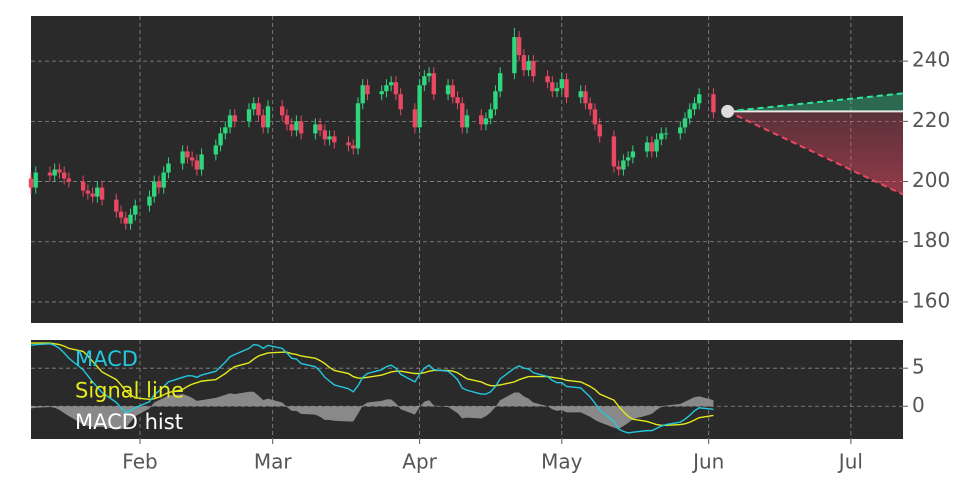 Image resolution: width=972 pixels, height=486 pixels. I want to click on x-tick-label: Feb, so click(139, 462).